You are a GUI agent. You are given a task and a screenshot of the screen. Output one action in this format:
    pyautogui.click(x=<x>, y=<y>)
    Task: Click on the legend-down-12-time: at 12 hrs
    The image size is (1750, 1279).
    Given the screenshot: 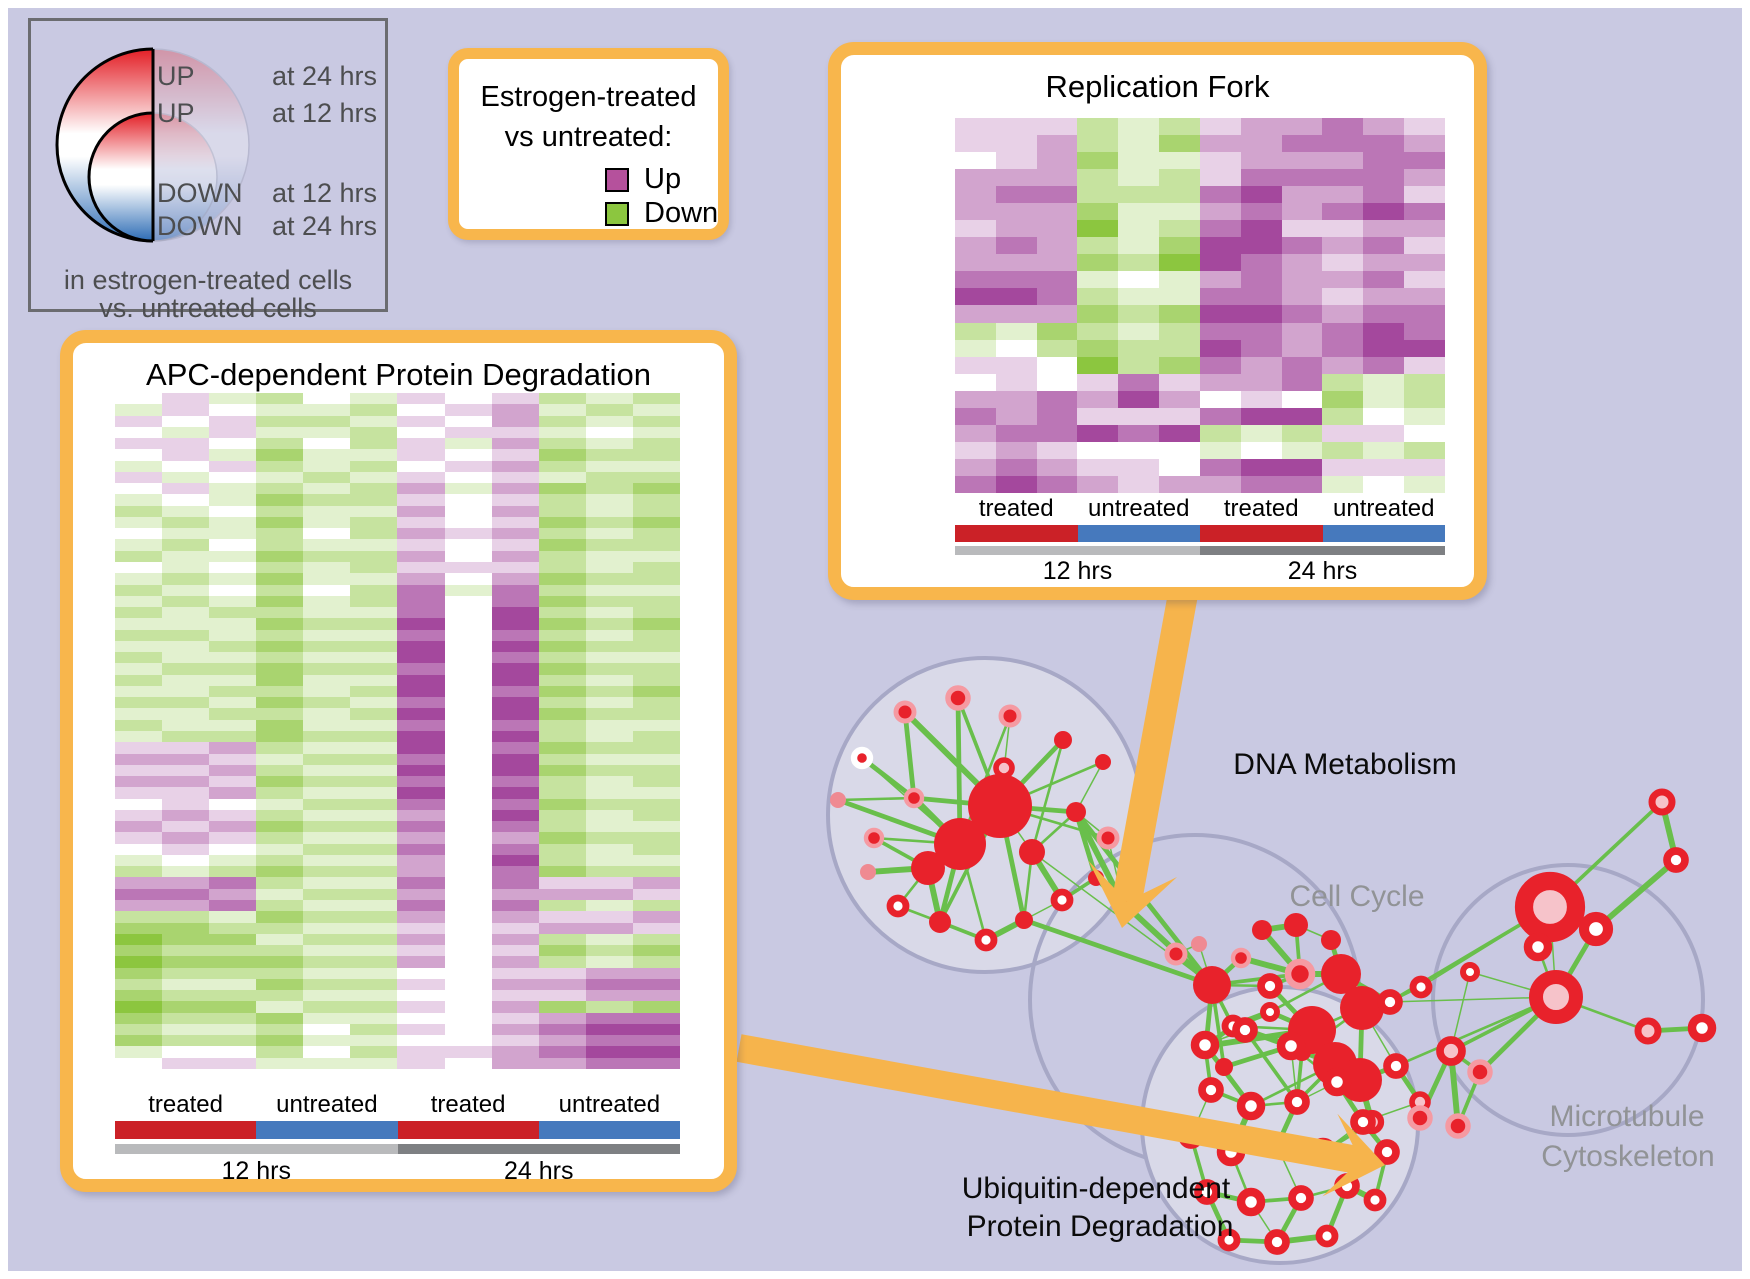 What is the action you would take?
    pyautogui.click(x=324, y=193)
    